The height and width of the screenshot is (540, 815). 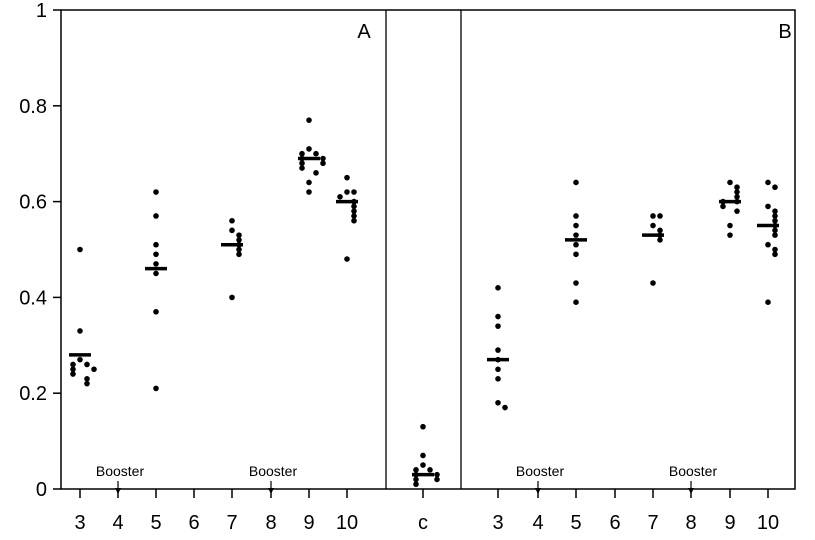 What do you see at coordinates (41, 11) in the screenshot?
I see `y-tick-label: 1` at bounding box center [41, 11].